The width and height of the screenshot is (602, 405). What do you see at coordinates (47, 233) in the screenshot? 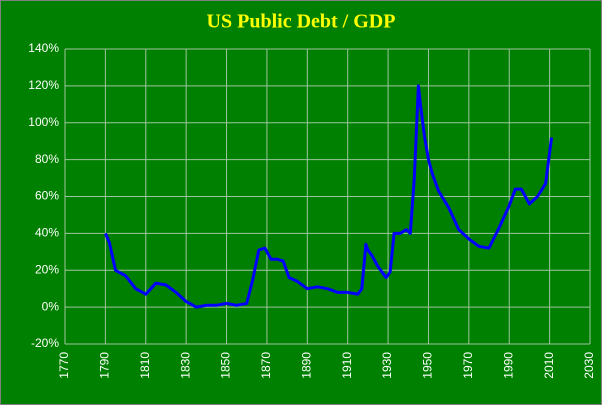
I see `y-tick-label: 40%` at bounding box center [47, 233].